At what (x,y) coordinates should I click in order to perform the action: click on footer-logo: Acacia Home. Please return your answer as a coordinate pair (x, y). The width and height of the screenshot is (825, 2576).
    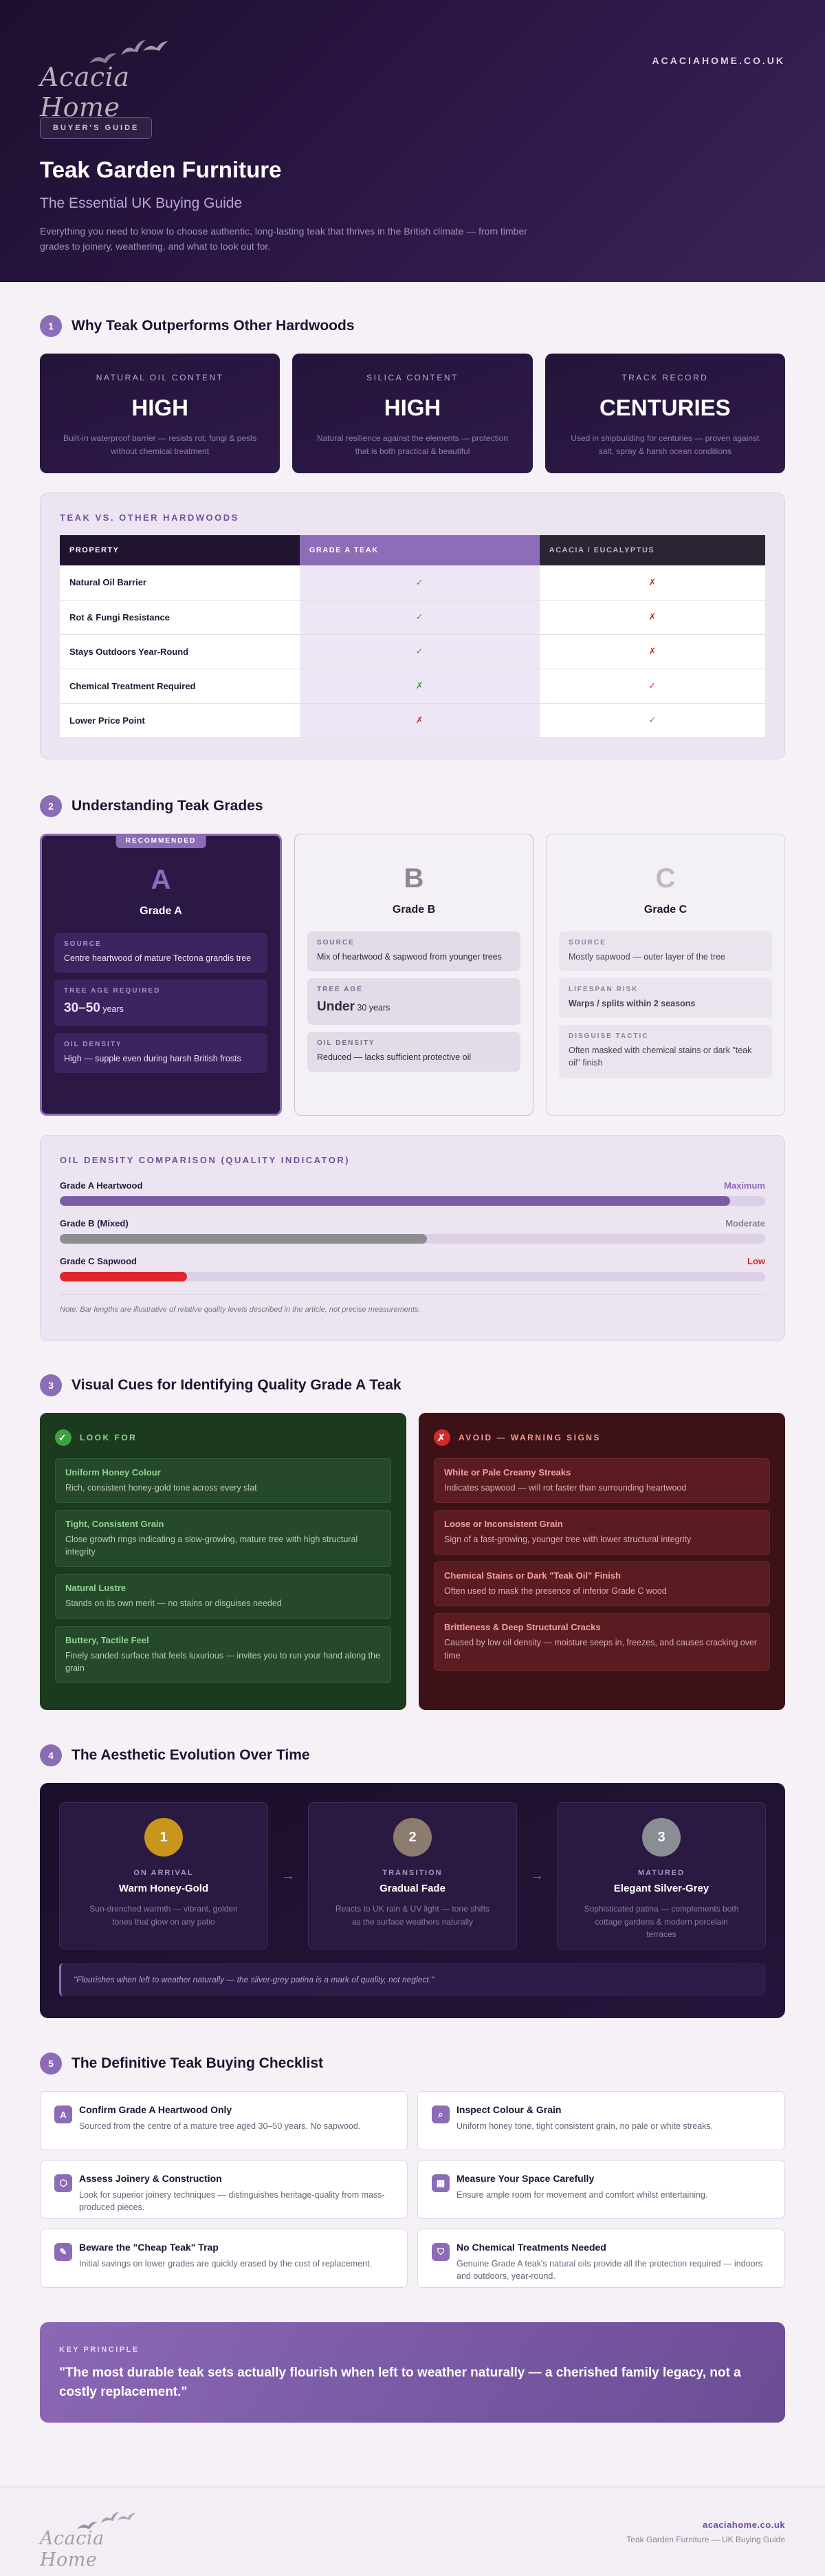
    Looking at the image, I should click on (102, 2538).